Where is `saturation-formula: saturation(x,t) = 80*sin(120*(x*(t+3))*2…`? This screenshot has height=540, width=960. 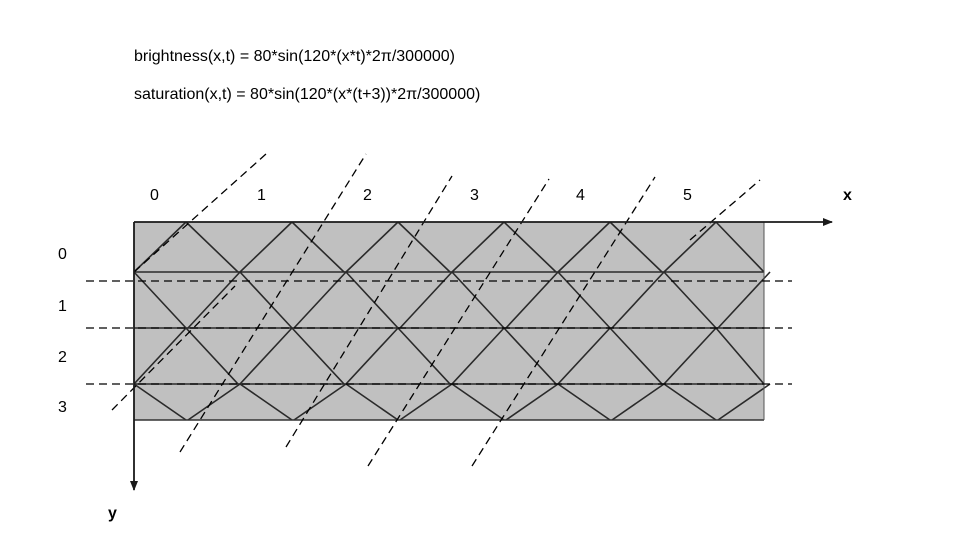 saturation-formula: saturation(x,t) = 80*sin(120*(x*(t+3))*2… is located at coordinates (307, 94).